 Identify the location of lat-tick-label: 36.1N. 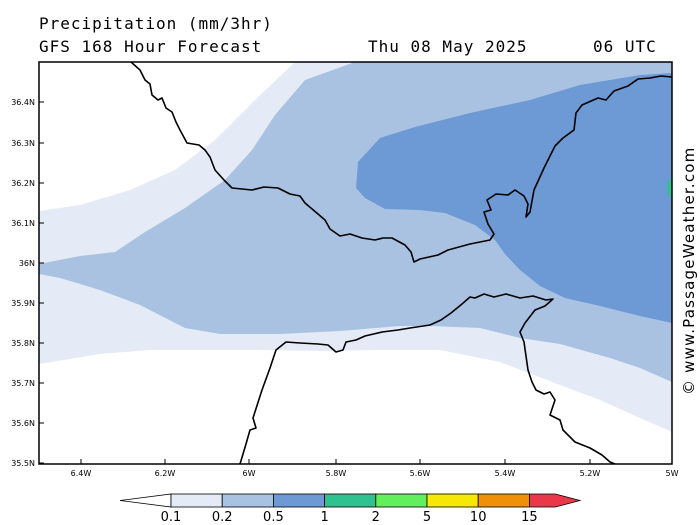
(23, 223).